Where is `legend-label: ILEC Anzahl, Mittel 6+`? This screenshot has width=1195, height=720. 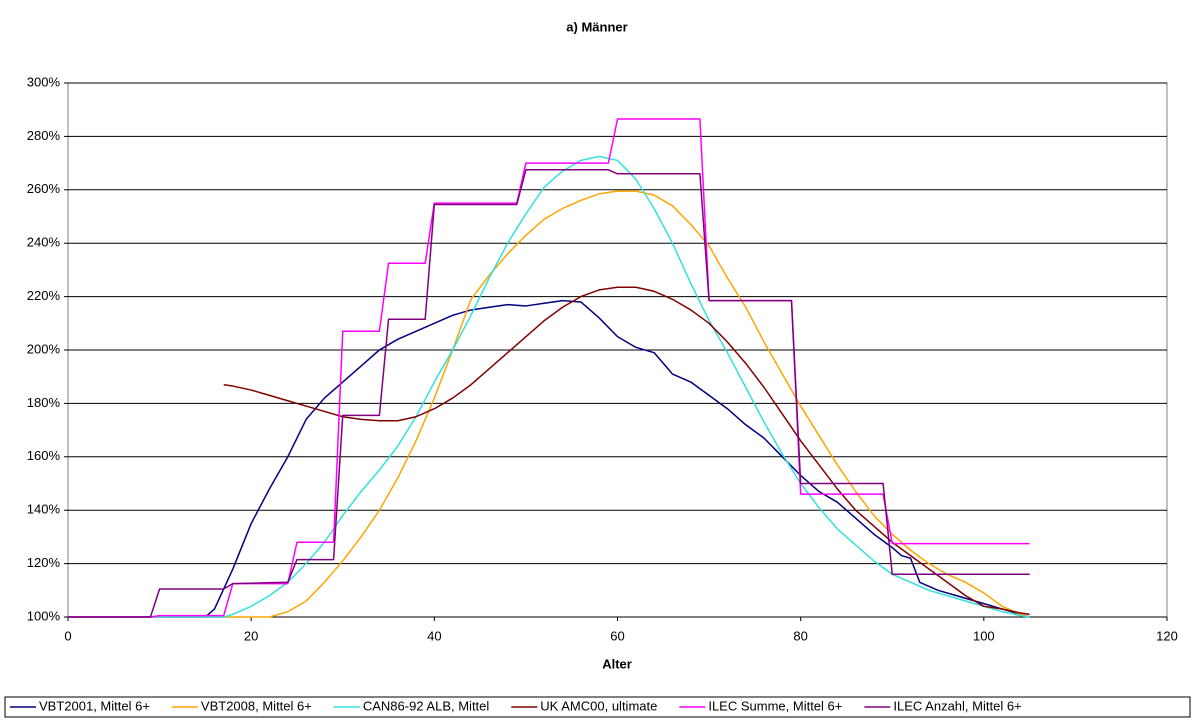
legend-label: ILEC Anzahl, Mittel 6+ is located at coordinates (957, 705).